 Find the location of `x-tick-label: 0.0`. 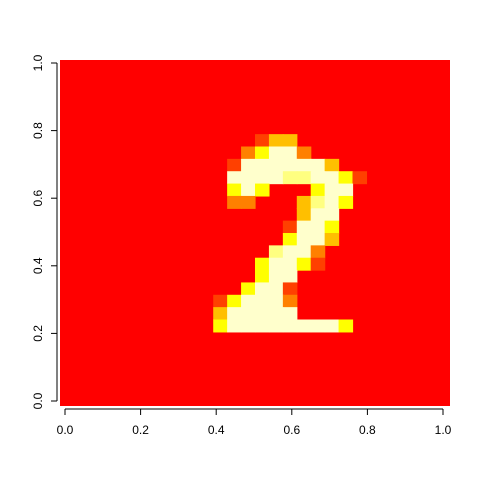

x-tick-label: 0.0 is located at coordinates (65, 430).